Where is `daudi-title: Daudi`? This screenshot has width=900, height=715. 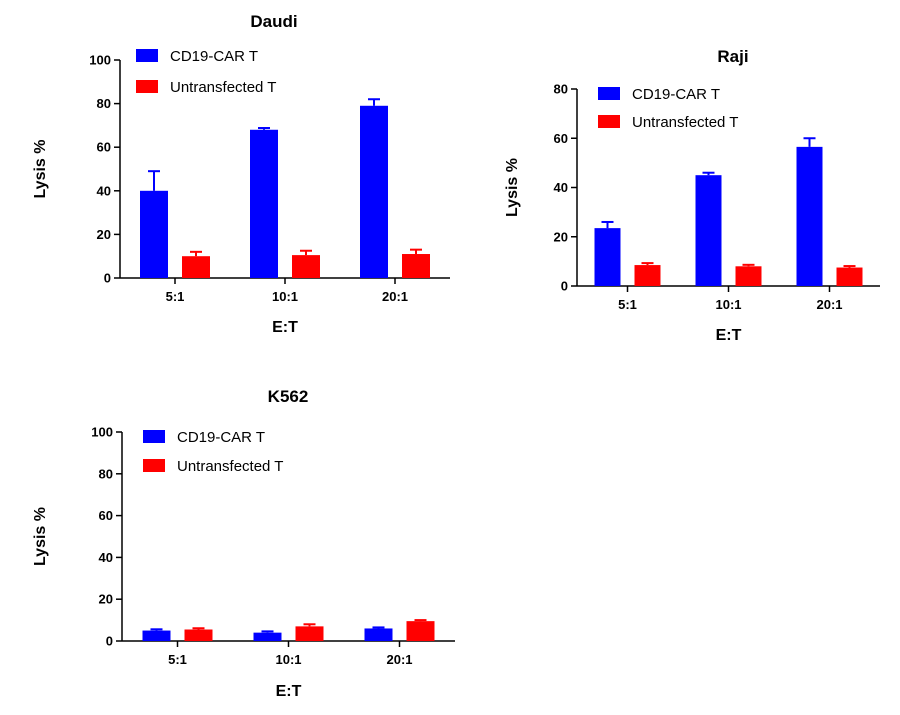 daudi-title: Daudi is located at coordinates (273, 21).